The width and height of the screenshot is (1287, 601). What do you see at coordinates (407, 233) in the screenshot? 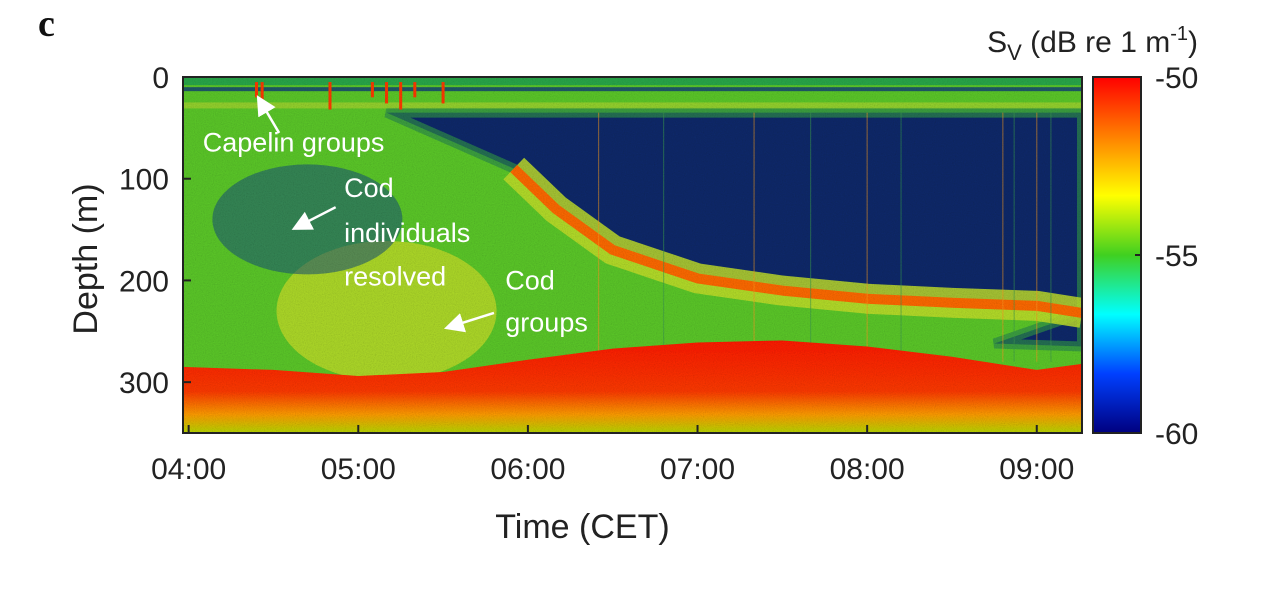
I see `annotation-label: individuals` at bounding box center [407, 233].